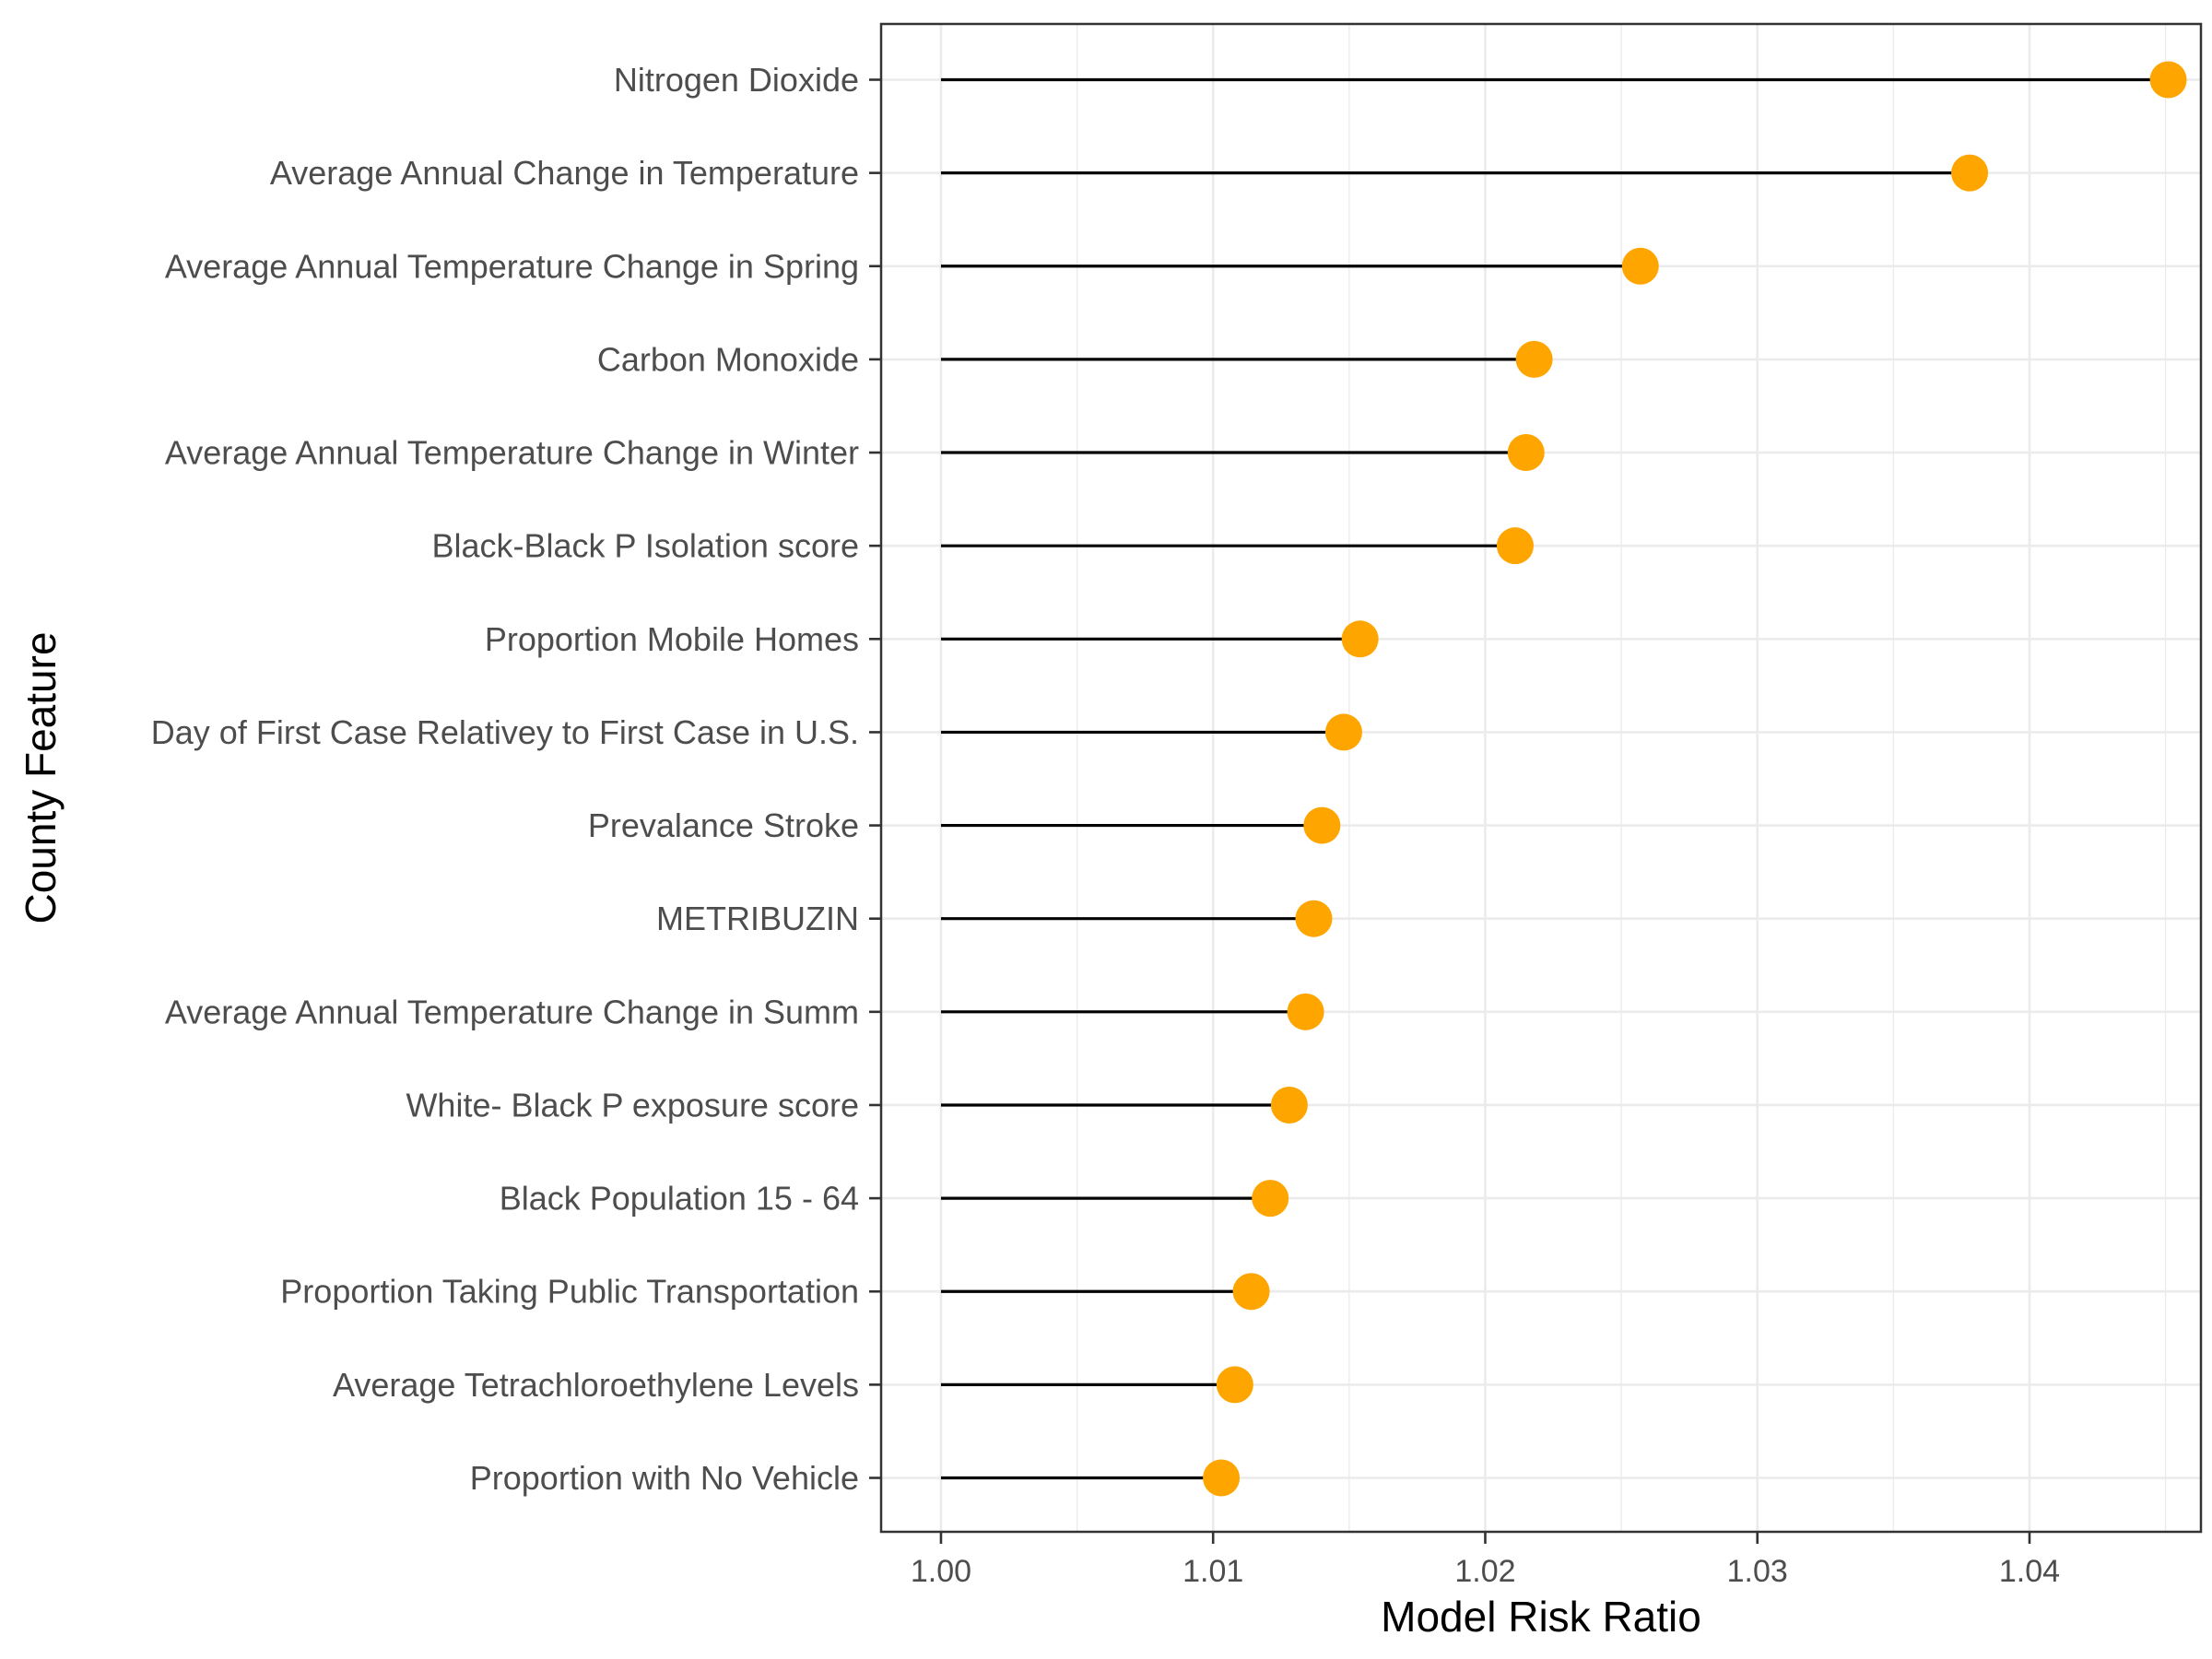 The image size is (2212, 1659). What do you see at coordinates (1757, 1571) in the screenshot?
I see `x-tick-label: 1.03` at bounding box center [1757, 1571].